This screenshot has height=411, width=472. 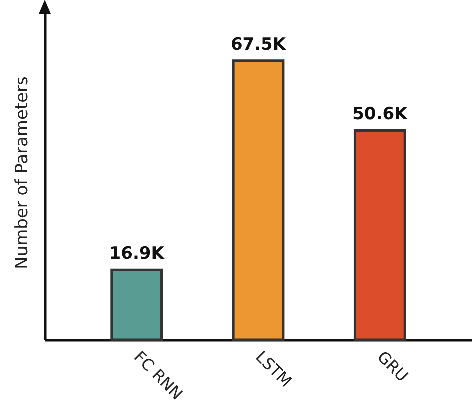 I want to click on data-label: 16.9K, so click(x=137, y=254).